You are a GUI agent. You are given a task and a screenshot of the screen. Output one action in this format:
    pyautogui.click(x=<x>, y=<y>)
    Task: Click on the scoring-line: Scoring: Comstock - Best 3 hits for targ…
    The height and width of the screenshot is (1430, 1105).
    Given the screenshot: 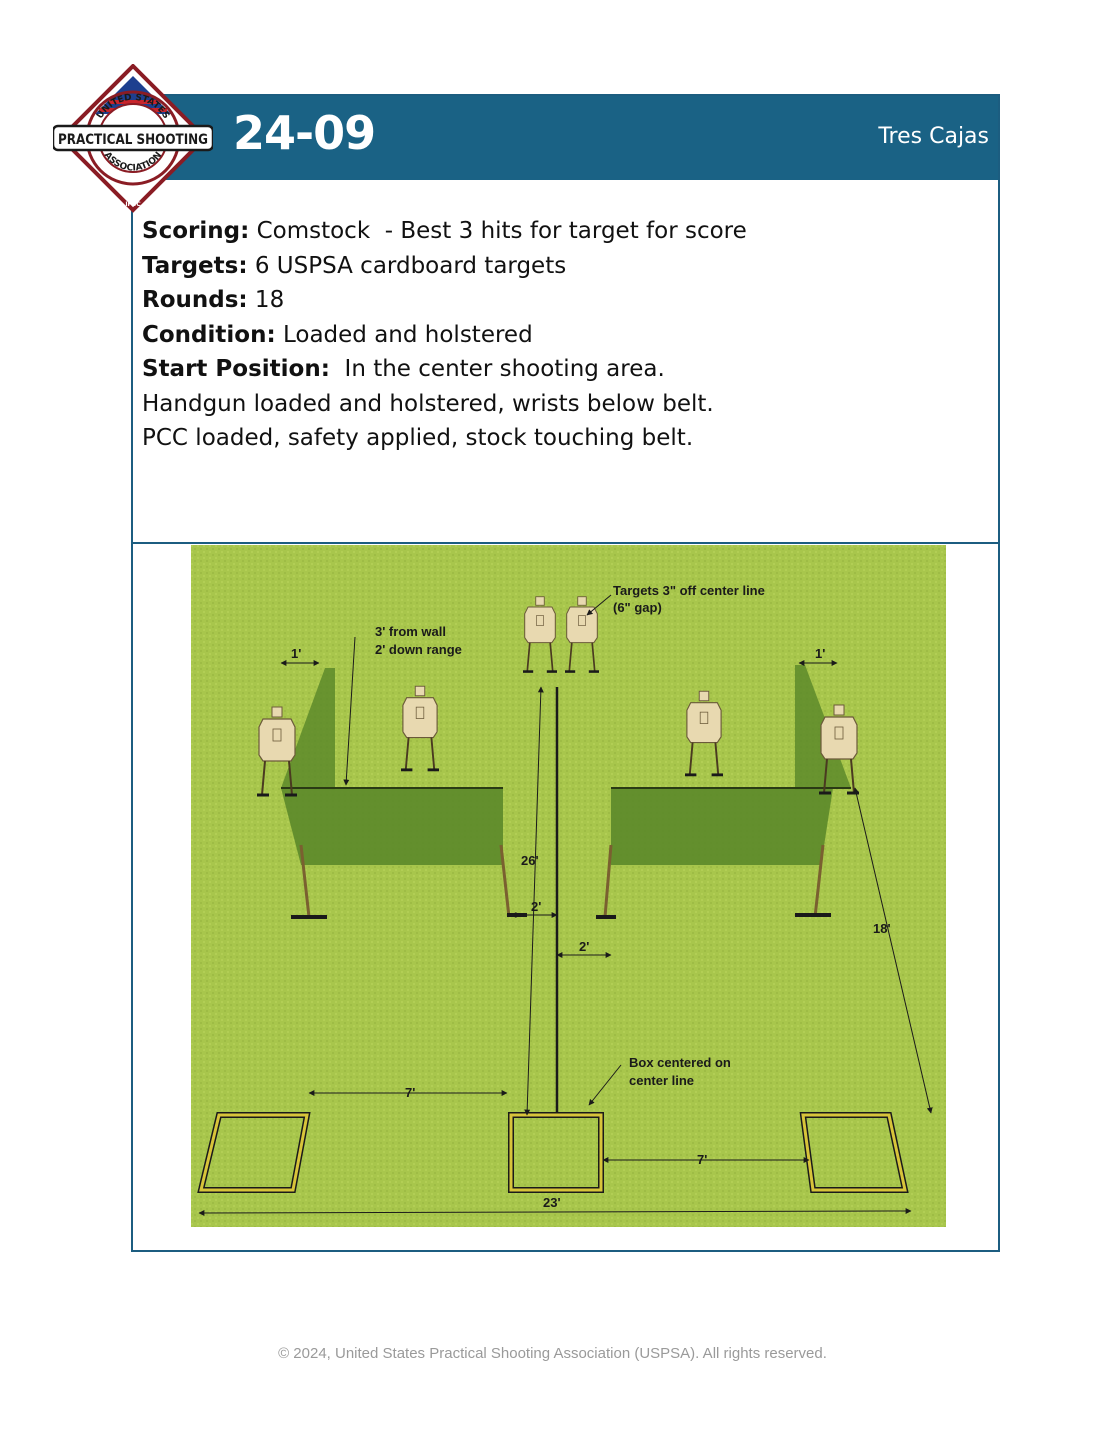 What is the action you would take?
    pyautogui.click(x=444, y=231)
    